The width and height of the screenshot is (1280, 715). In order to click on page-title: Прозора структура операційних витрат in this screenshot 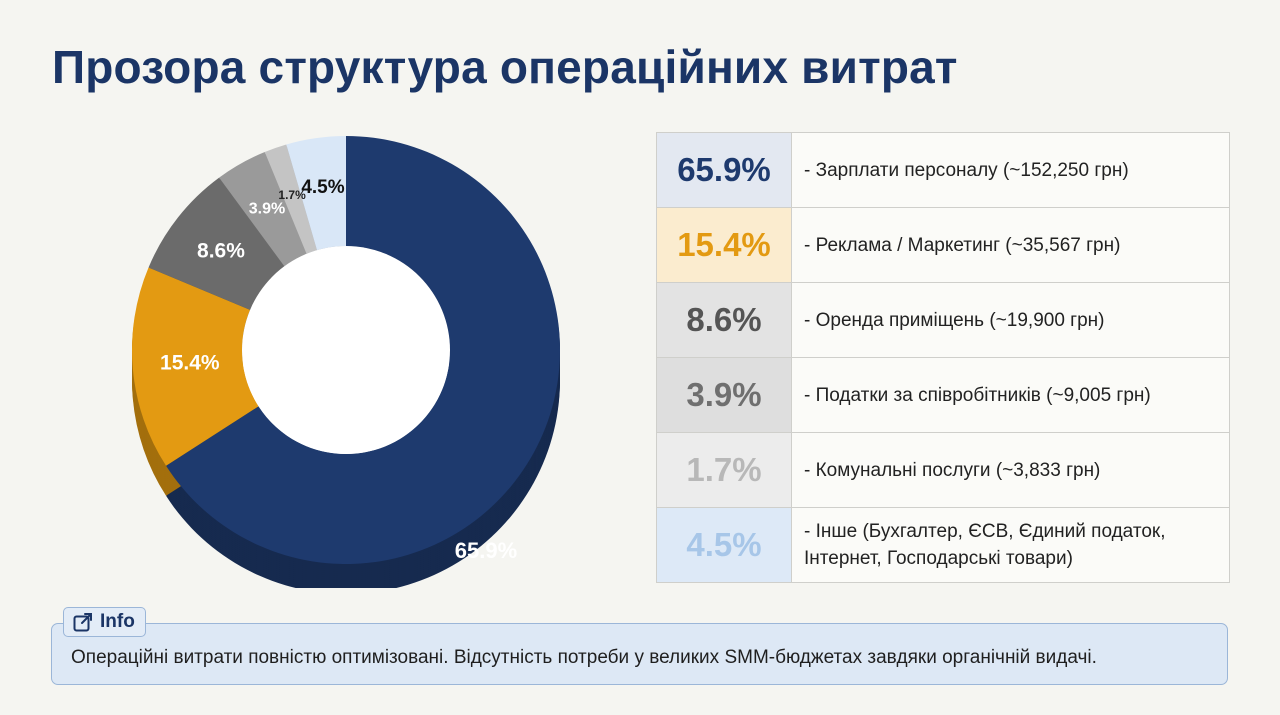, I will do `click(505, 67)`.